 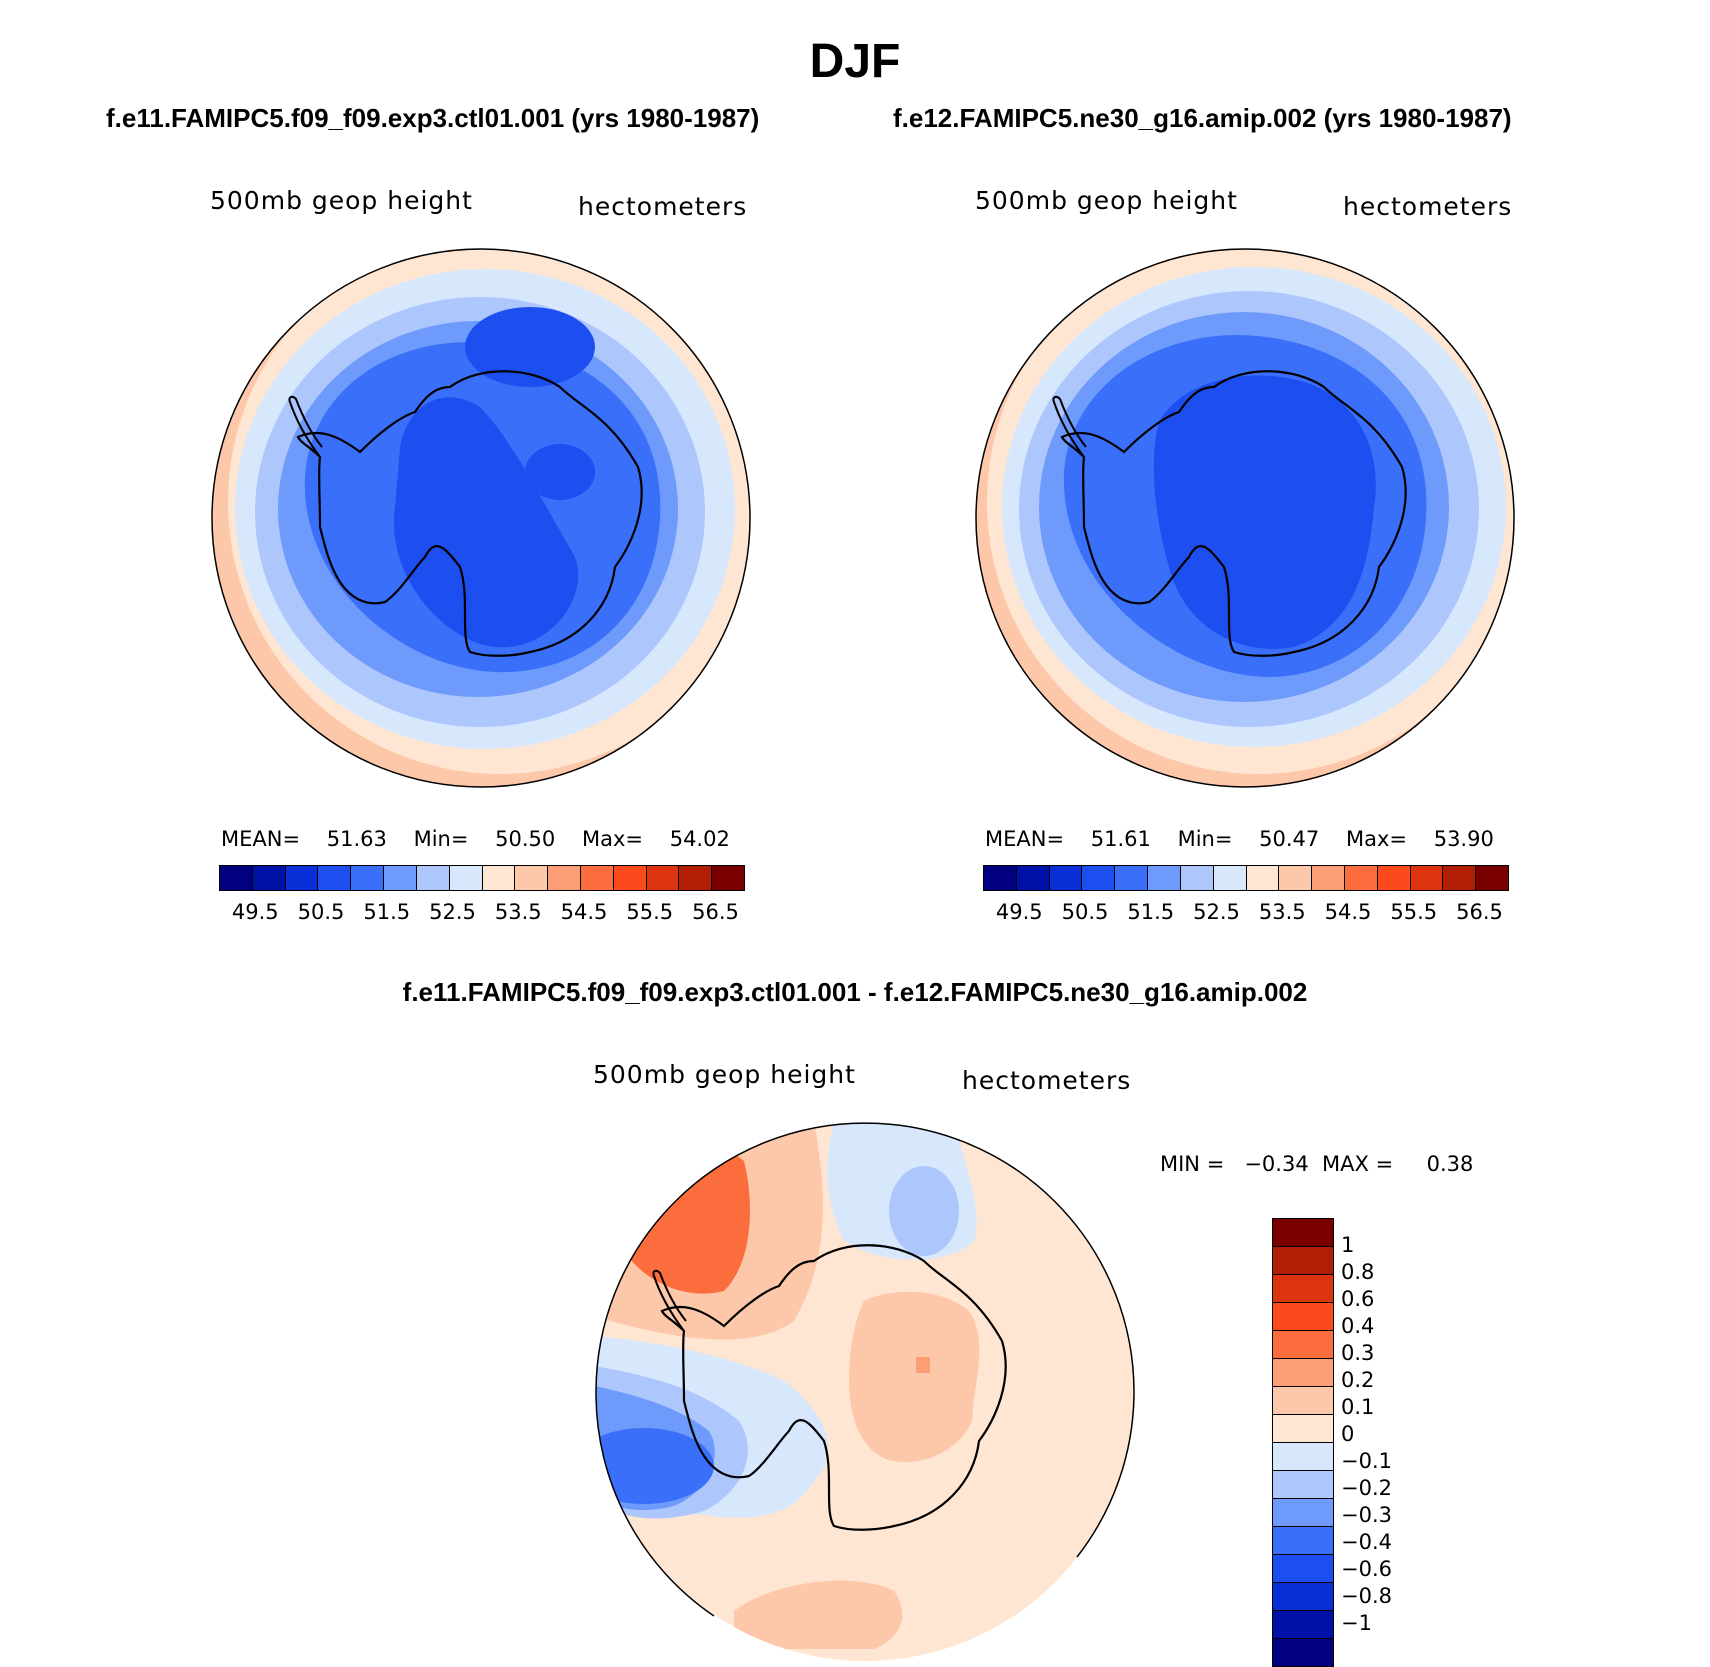 I want to click on colorbar-tick-label: 1, so click(x=1348, y=1245).